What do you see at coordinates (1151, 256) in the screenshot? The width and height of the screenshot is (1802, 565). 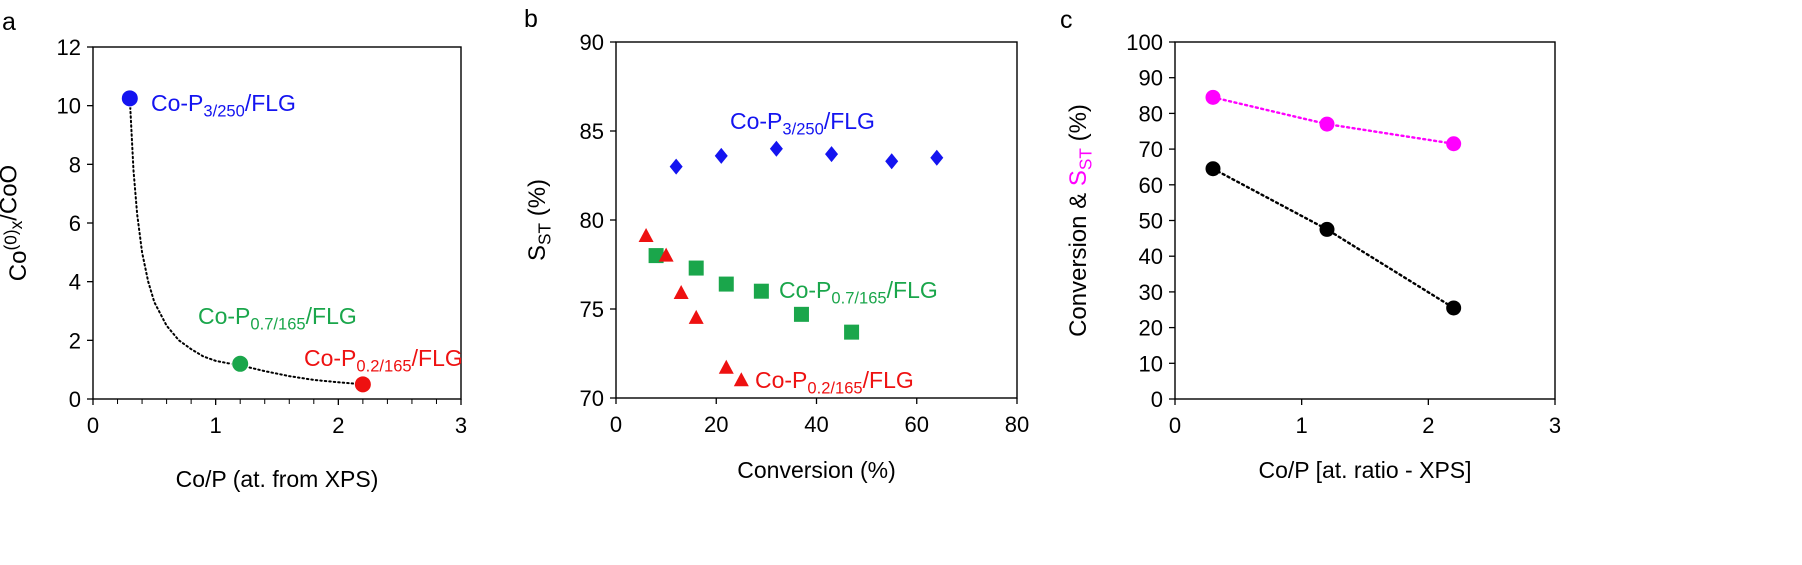 I see `y-tick-label: 40` at bounding box center [1151, 256].